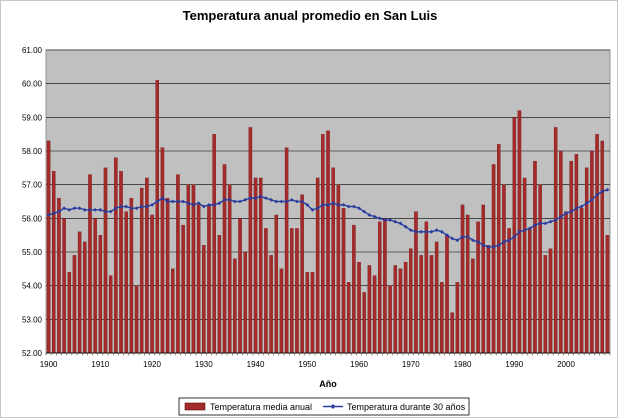  What do you see at coordinates (49, 364) in the screenshot?
I see `x-tick-label: 1900` at bounding box center [49, 364].